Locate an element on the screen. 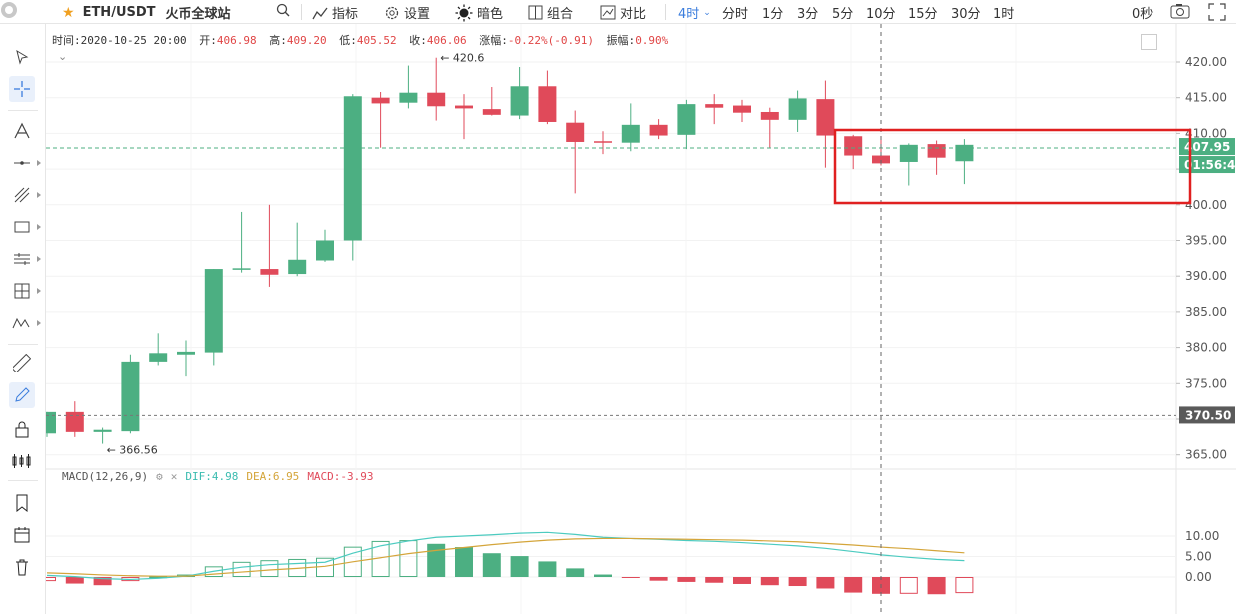  price-tick-label: 375.00 is located at coordinates (1206, 383).